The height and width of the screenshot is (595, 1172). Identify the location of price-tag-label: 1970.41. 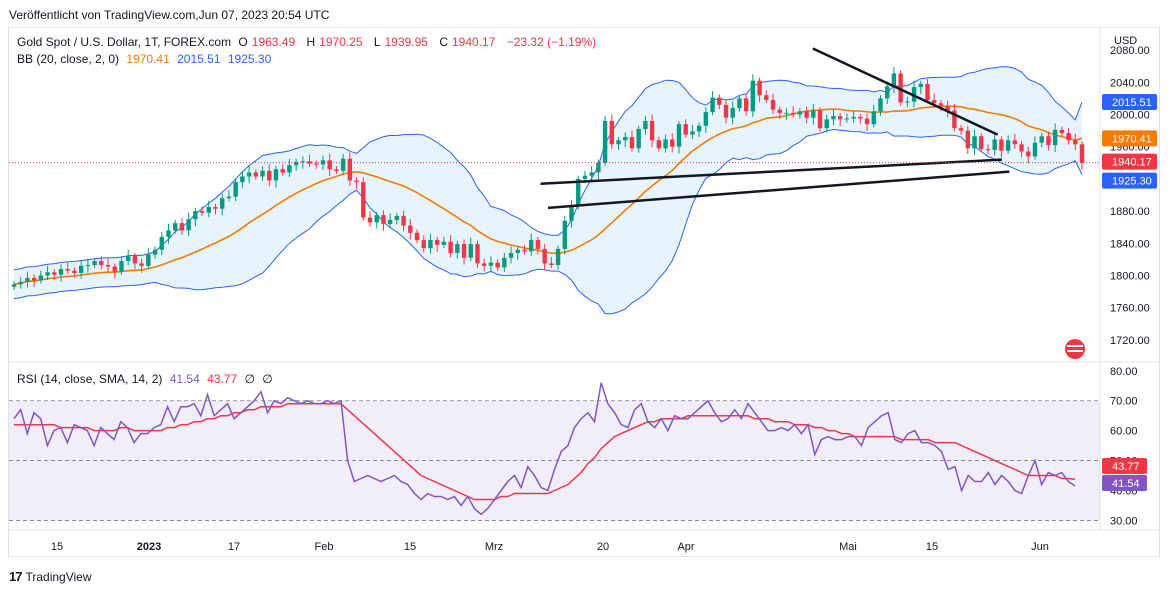
(1132, 139).